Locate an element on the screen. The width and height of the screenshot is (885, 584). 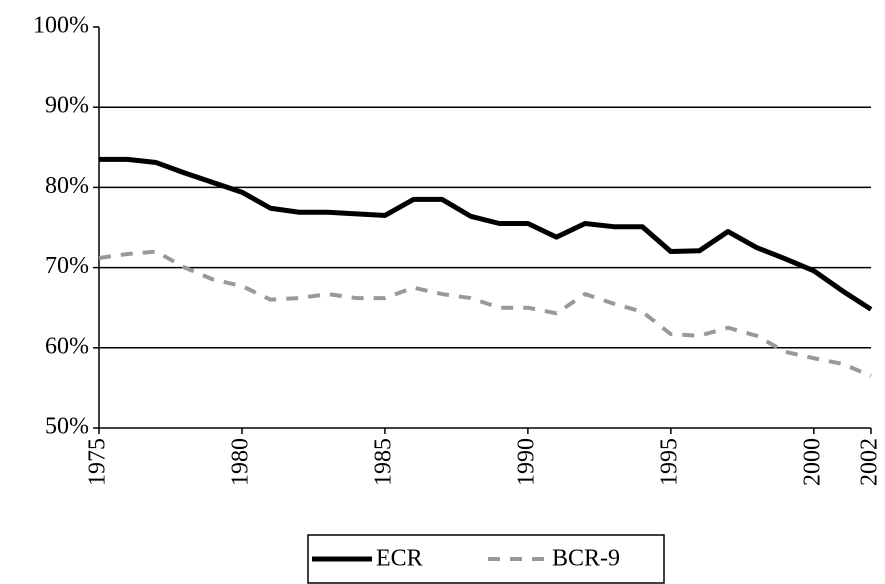
legend-label: BCR-9 is located at coordinates (586, 559).